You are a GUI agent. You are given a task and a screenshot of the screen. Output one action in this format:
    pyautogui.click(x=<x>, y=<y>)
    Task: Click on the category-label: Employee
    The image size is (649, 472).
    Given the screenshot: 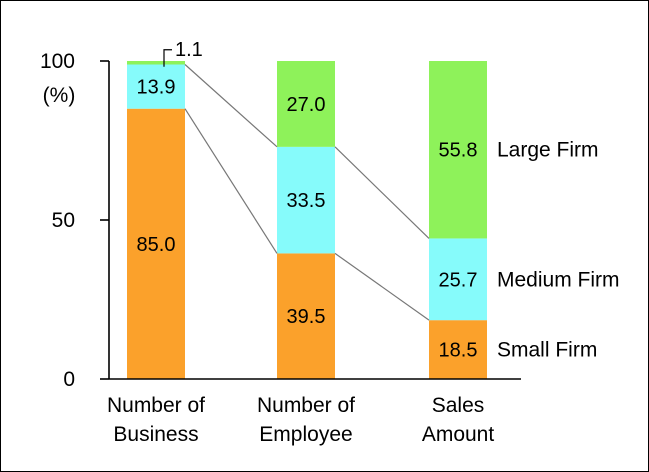 What is the action you would take?
    pyautogui.click(x=305, y=434)
    